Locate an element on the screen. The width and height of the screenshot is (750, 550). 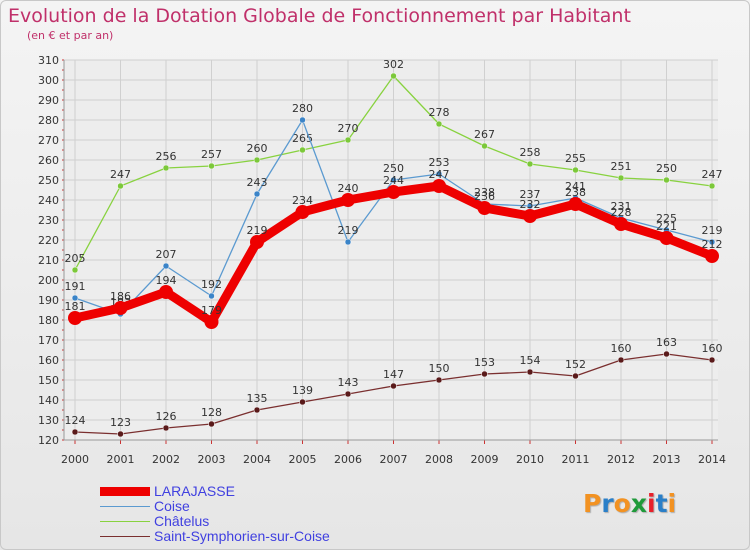
legend-label-larajasse: LARAJASSE is located at coordinates (194, 491).